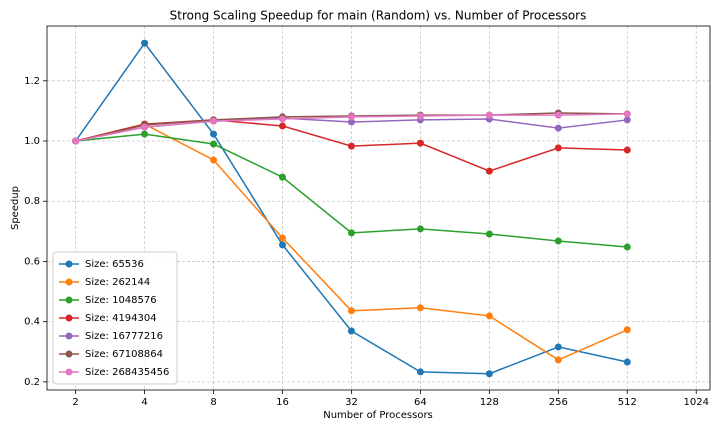  What do you see at coordinates (32, 261) in the screenshot?
I see `y-tick-label: 0.6` at bounding box center [32, 261].